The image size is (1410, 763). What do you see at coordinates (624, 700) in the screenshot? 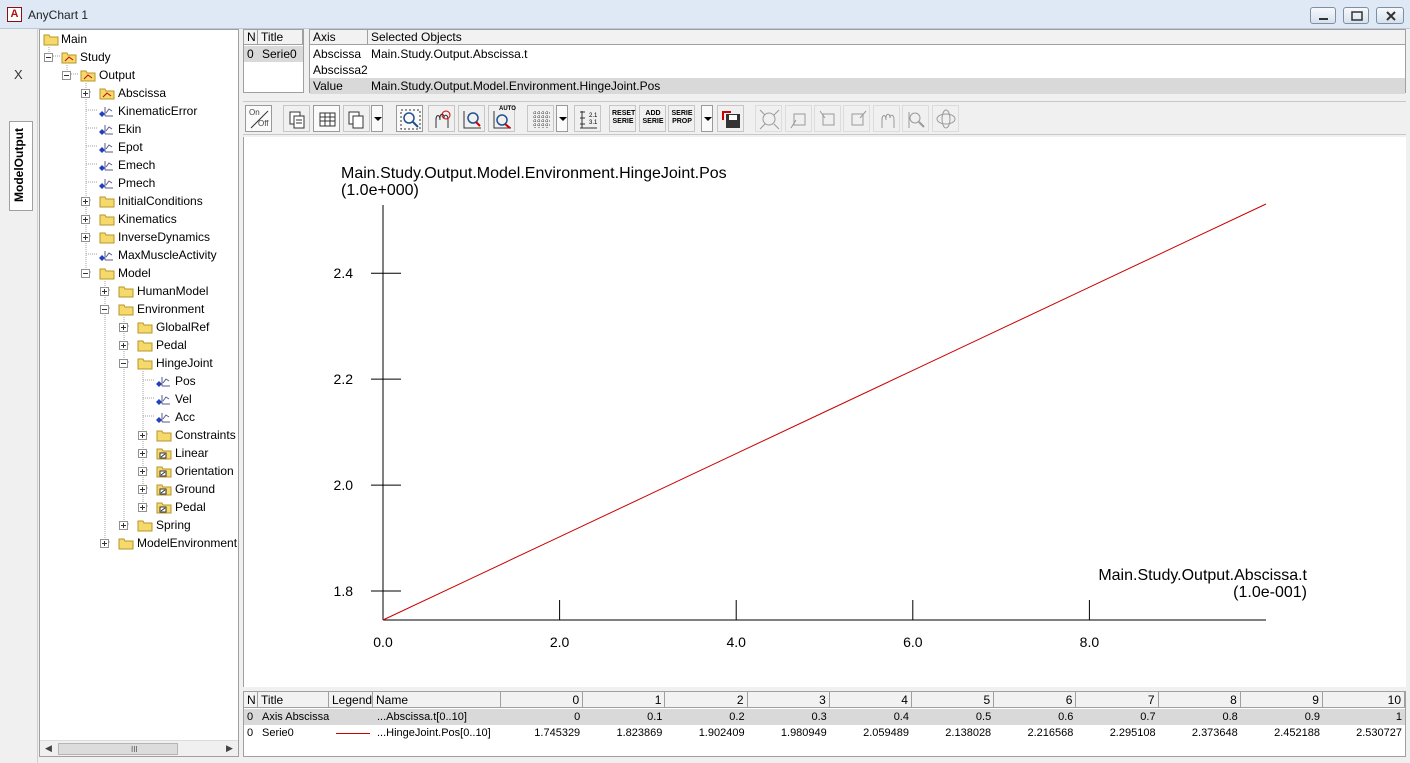
I see `grid-header-index-1: 1` at bounding box center [624, 700].